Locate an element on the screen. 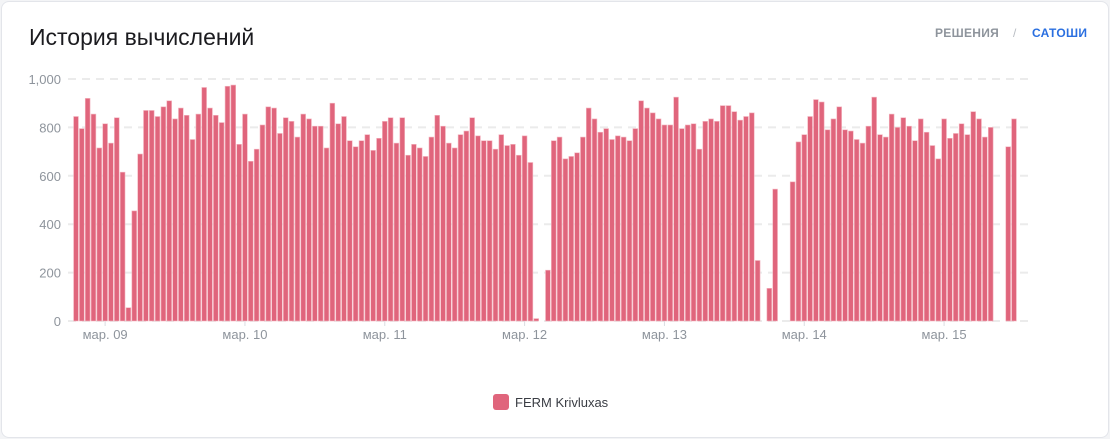  legend-label: FERM Krivluxas is located at coordinates (562, 402).